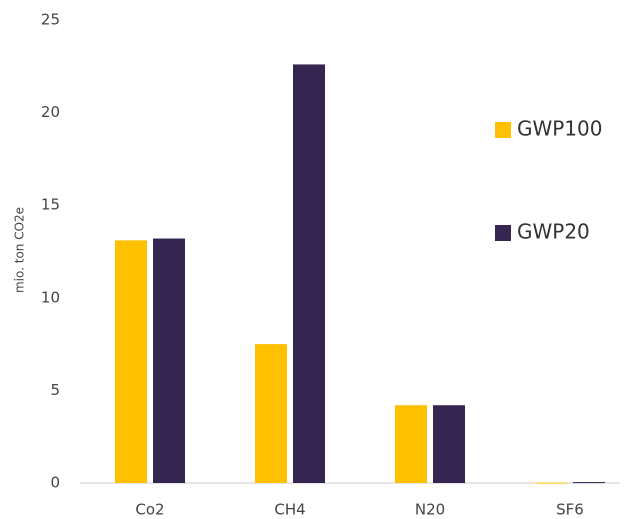 Image resolution: width=625 pixels, height=519 pixels. Describe the element at coordinates (289, 510) in the screenshot. I see `x-tick-label: CH4` at that location.